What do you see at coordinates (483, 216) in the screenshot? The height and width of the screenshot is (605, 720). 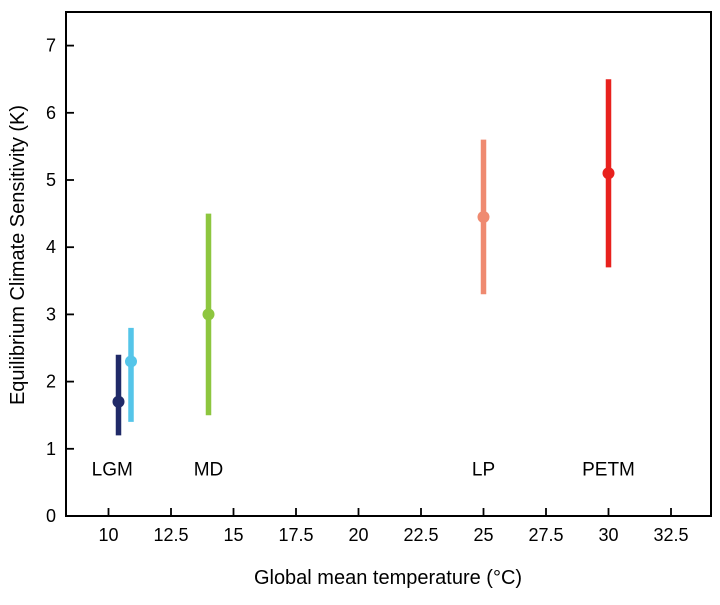 I see `data-point-lp` at bounding box center [483, 216].